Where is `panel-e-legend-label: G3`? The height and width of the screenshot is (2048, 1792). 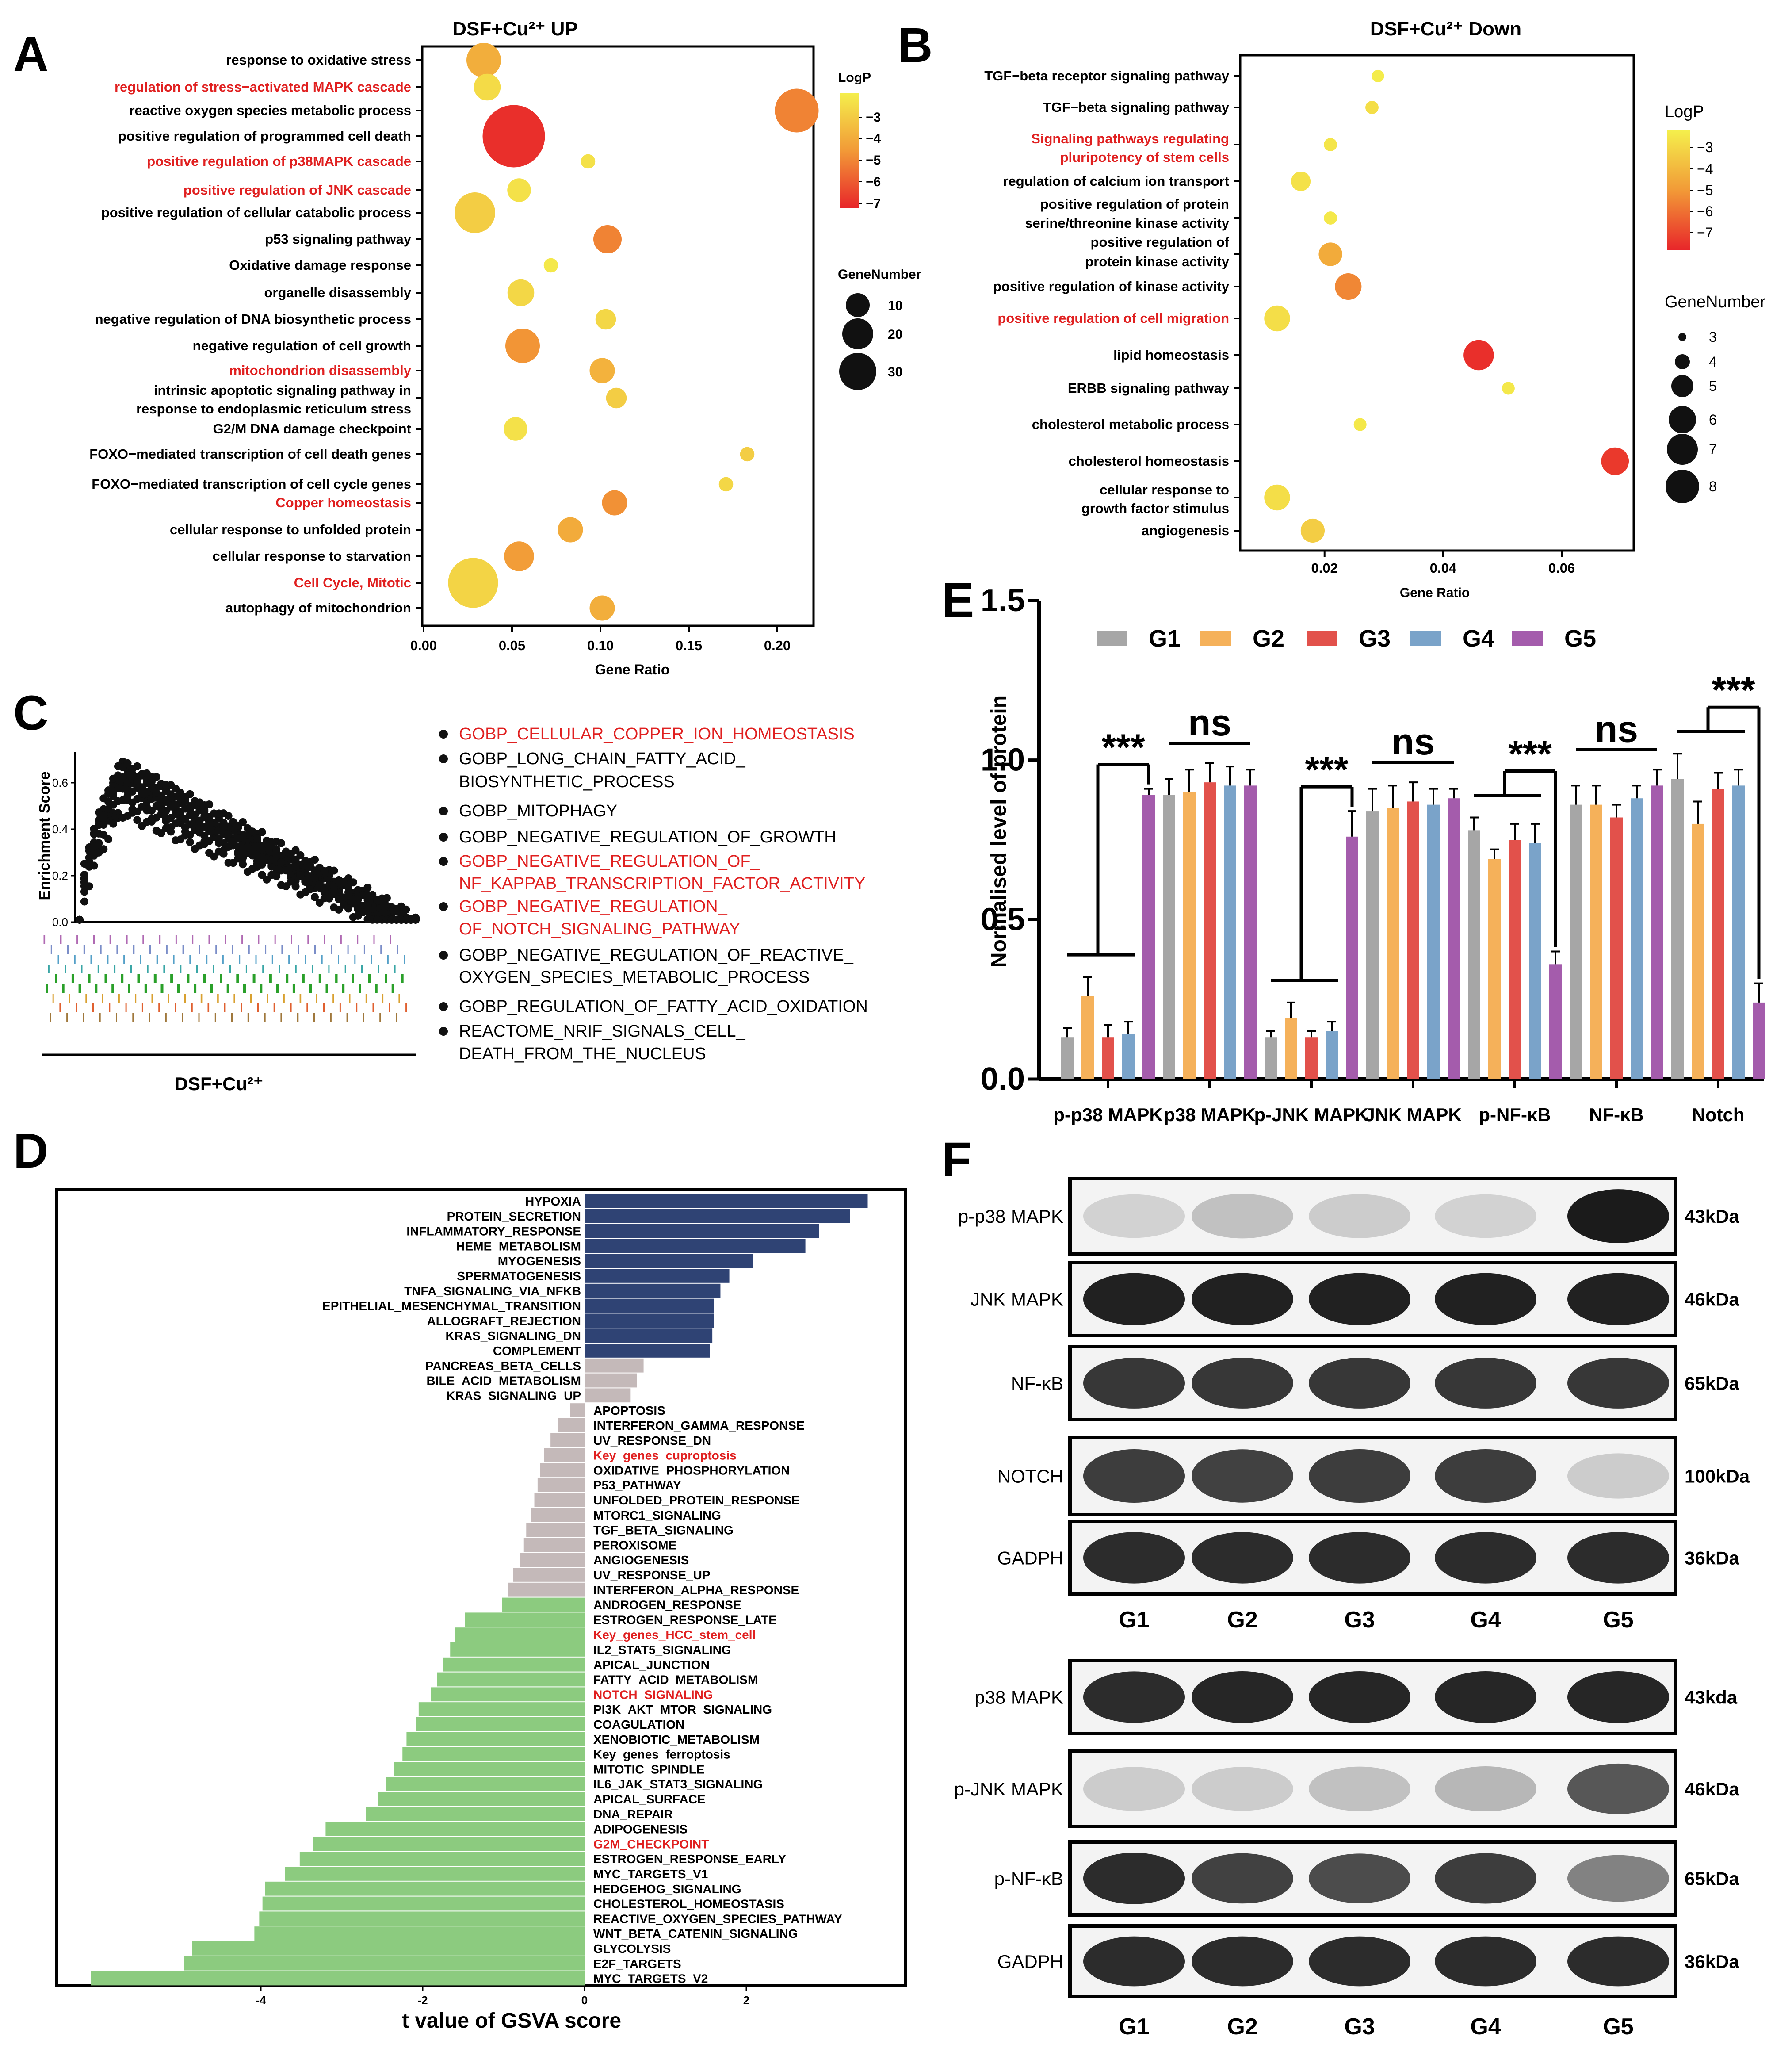 panel-e-legend-label: G3 is located at coordinates (1375, 638).